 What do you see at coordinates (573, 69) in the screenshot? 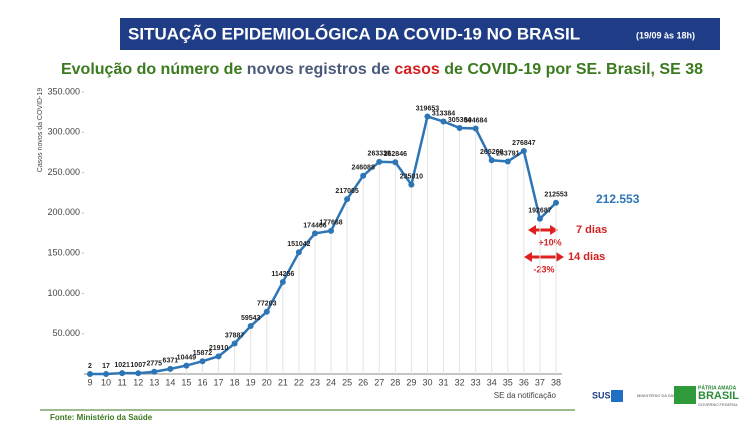
I see `title-part: de COVID-19 por SE. Brasil, SE 38` at bounding box center [573, 69].